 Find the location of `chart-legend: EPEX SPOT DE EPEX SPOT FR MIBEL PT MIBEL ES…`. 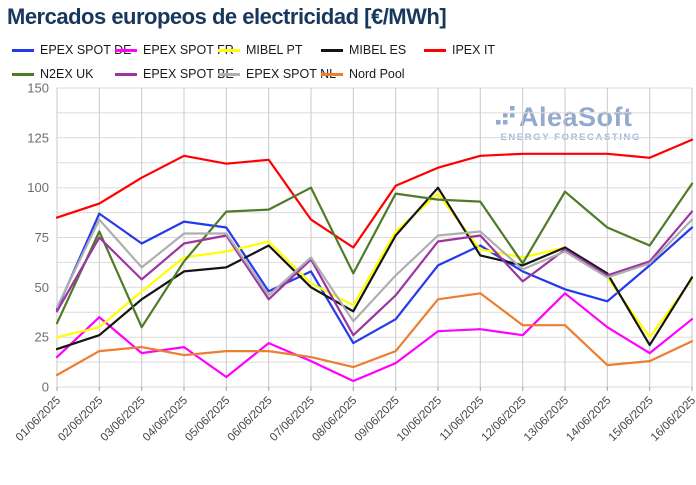

chart-legend: EPEX SPOT DE EPEX SPOT FR MIBEL PT MIBEL ES… is located at coordinates (269, 62).